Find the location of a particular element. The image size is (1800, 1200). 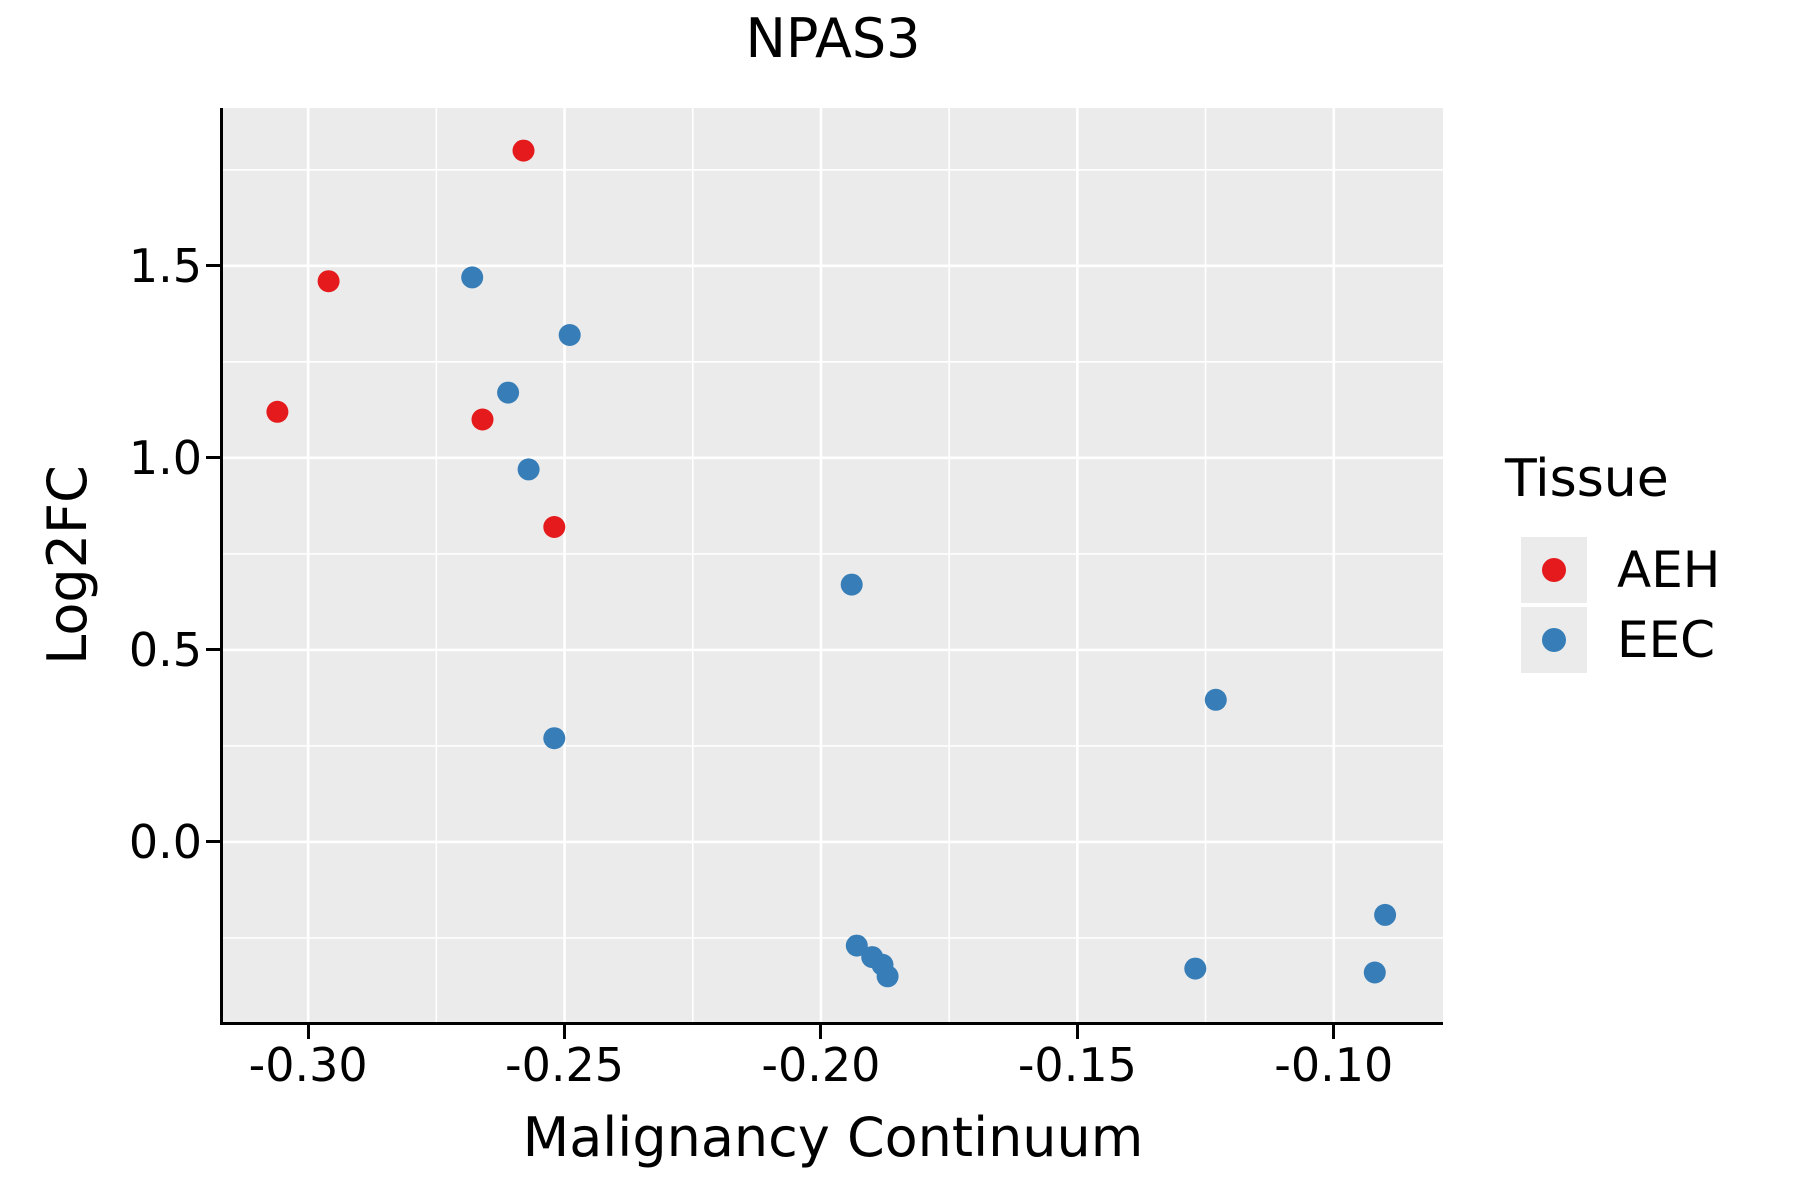

legend-row-aeh: AEH is located at coordinates (1612, 570).